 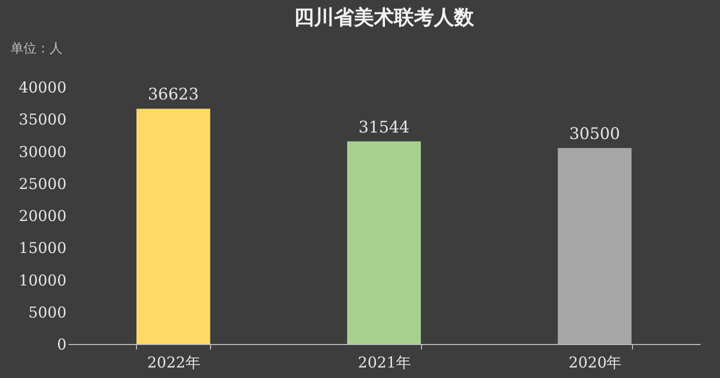 What do you see at coordinates (42, 248) in the screenshot?
I see `y-tick-label: 15000` at bounding box center [42, 248].